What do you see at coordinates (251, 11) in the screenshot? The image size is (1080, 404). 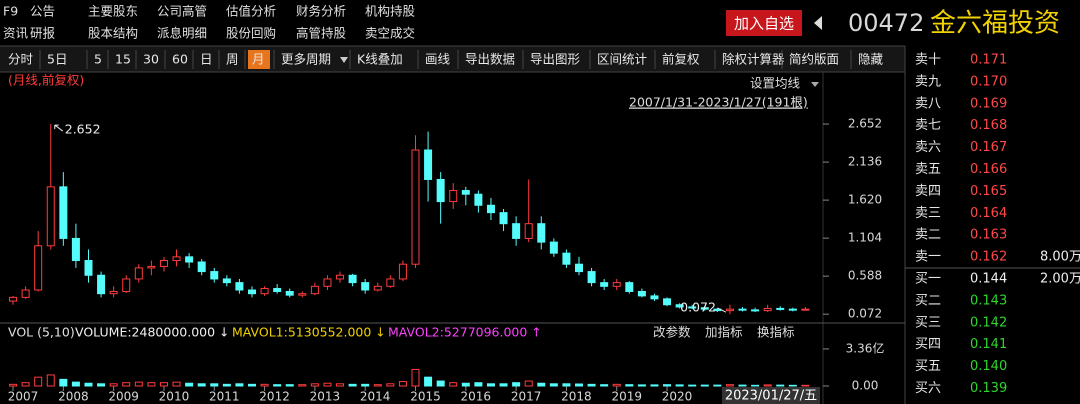 I see `menu-item: 估值分析` at bounding box center [251, 11].